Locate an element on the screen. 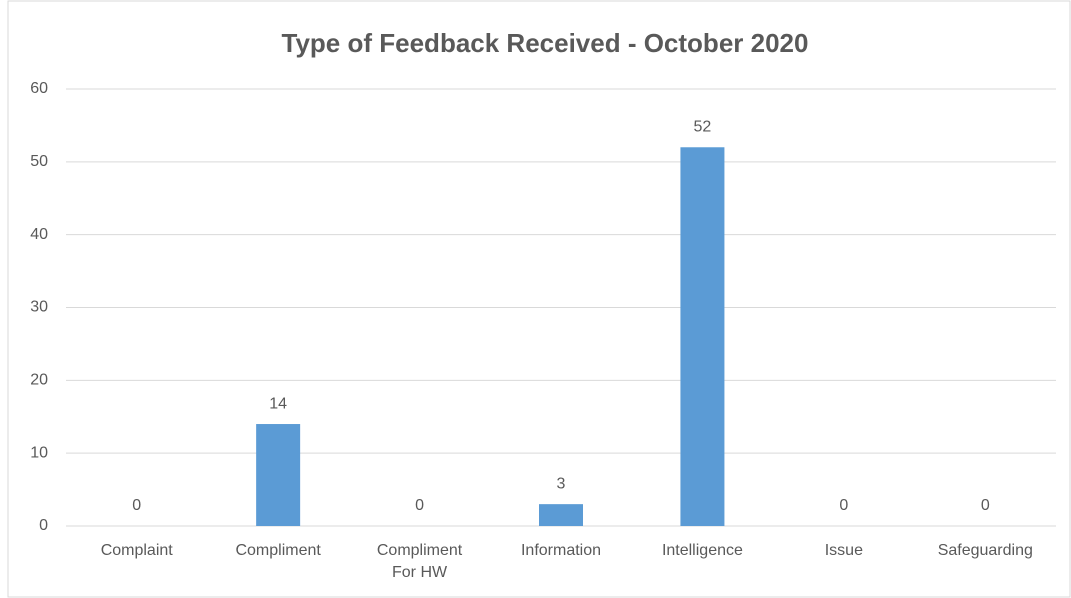 The height and width of the screenshot is (598, 1071). x-tick-label: Intelligence is located at coordinates (702, 550).